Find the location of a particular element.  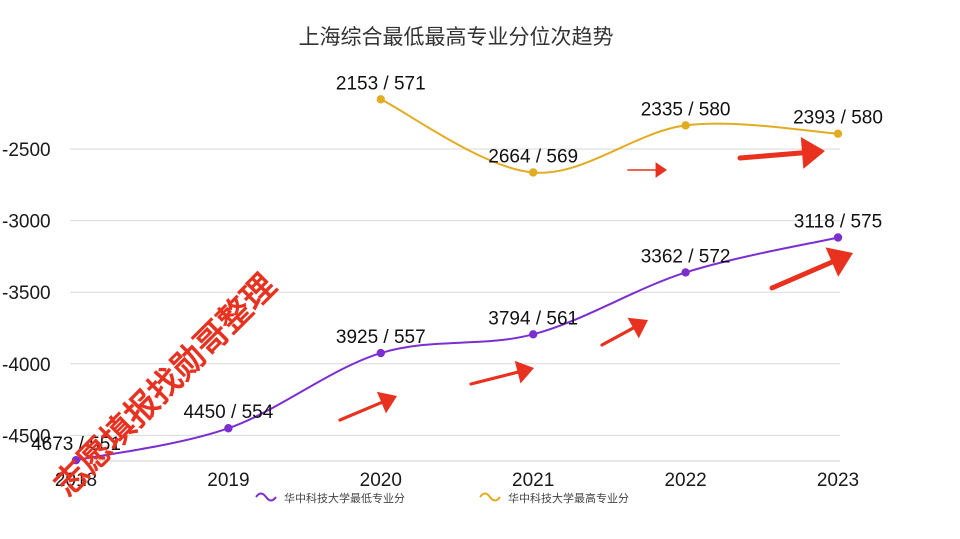

watermark-text: 志愿填报找勋哥整理 is located at coordinates (165, 385).